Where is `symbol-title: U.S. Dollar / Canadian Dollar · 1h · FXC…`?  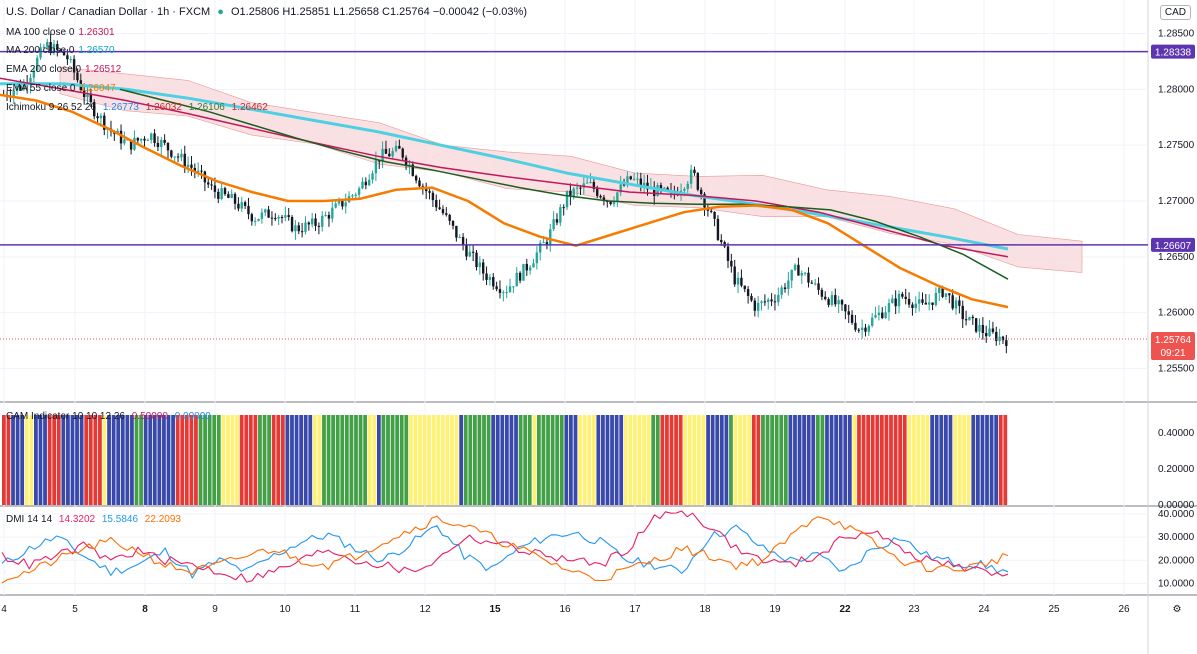
symbol-title: U.S. Dollar / Canadian Dollar · 1h · FXC… is located at coordinates (108, 12).